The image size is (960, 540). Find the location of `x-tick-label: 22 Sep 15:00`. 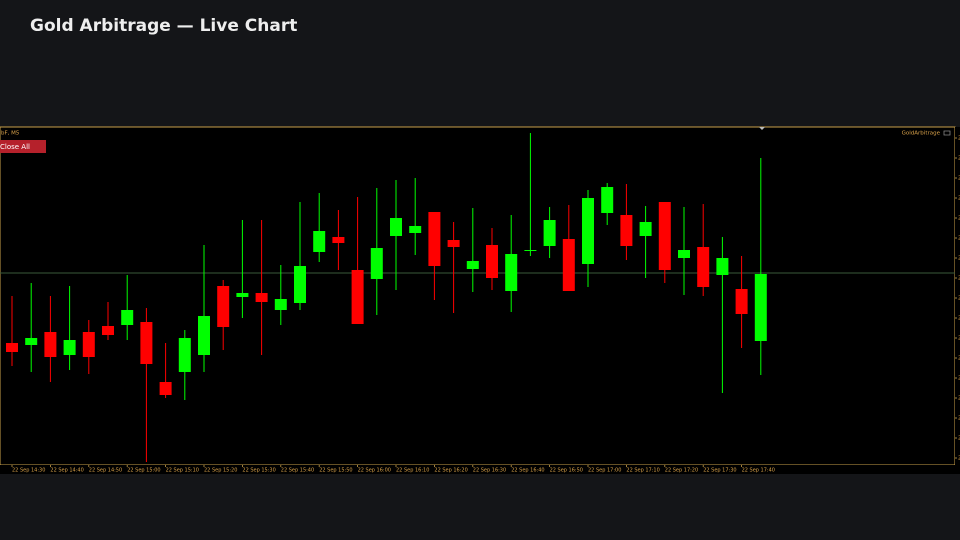

x-tick-label: 22 Sep 15:00 is located at coordinates (143, 471).